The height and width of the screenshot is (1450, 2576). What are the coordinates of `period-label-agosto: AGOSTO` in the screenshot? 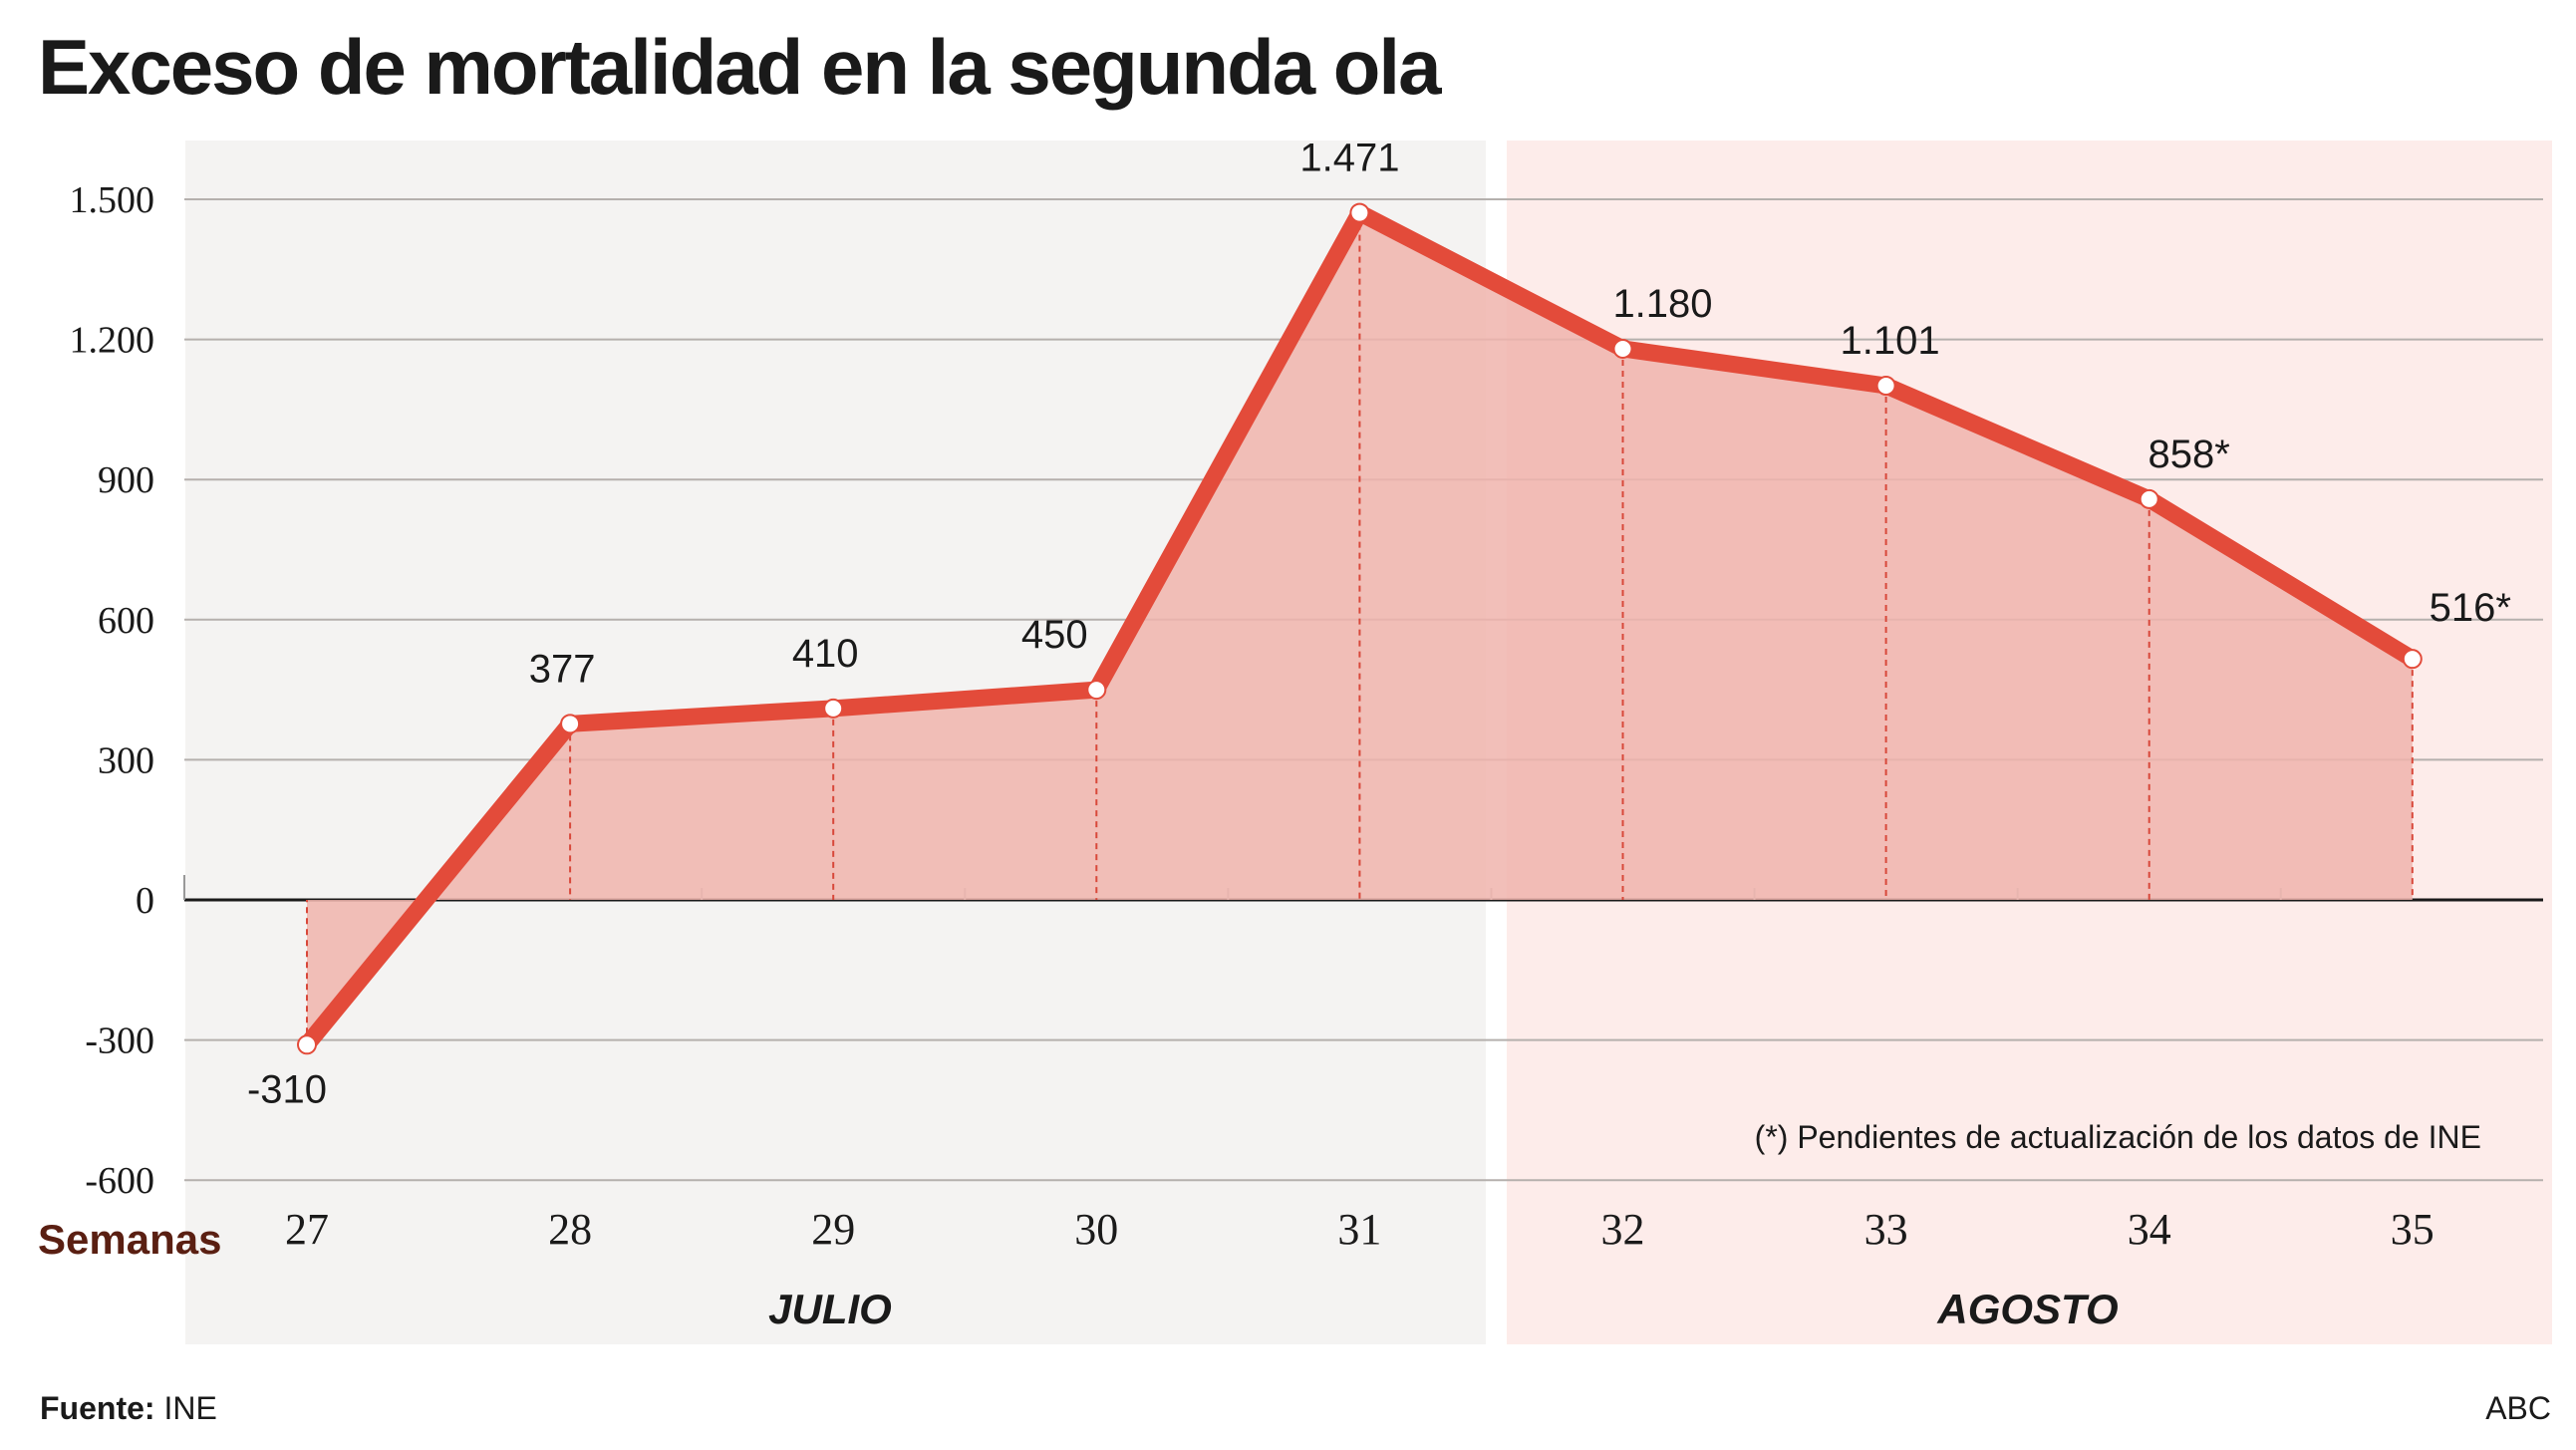 It's located at (2027, 1309).